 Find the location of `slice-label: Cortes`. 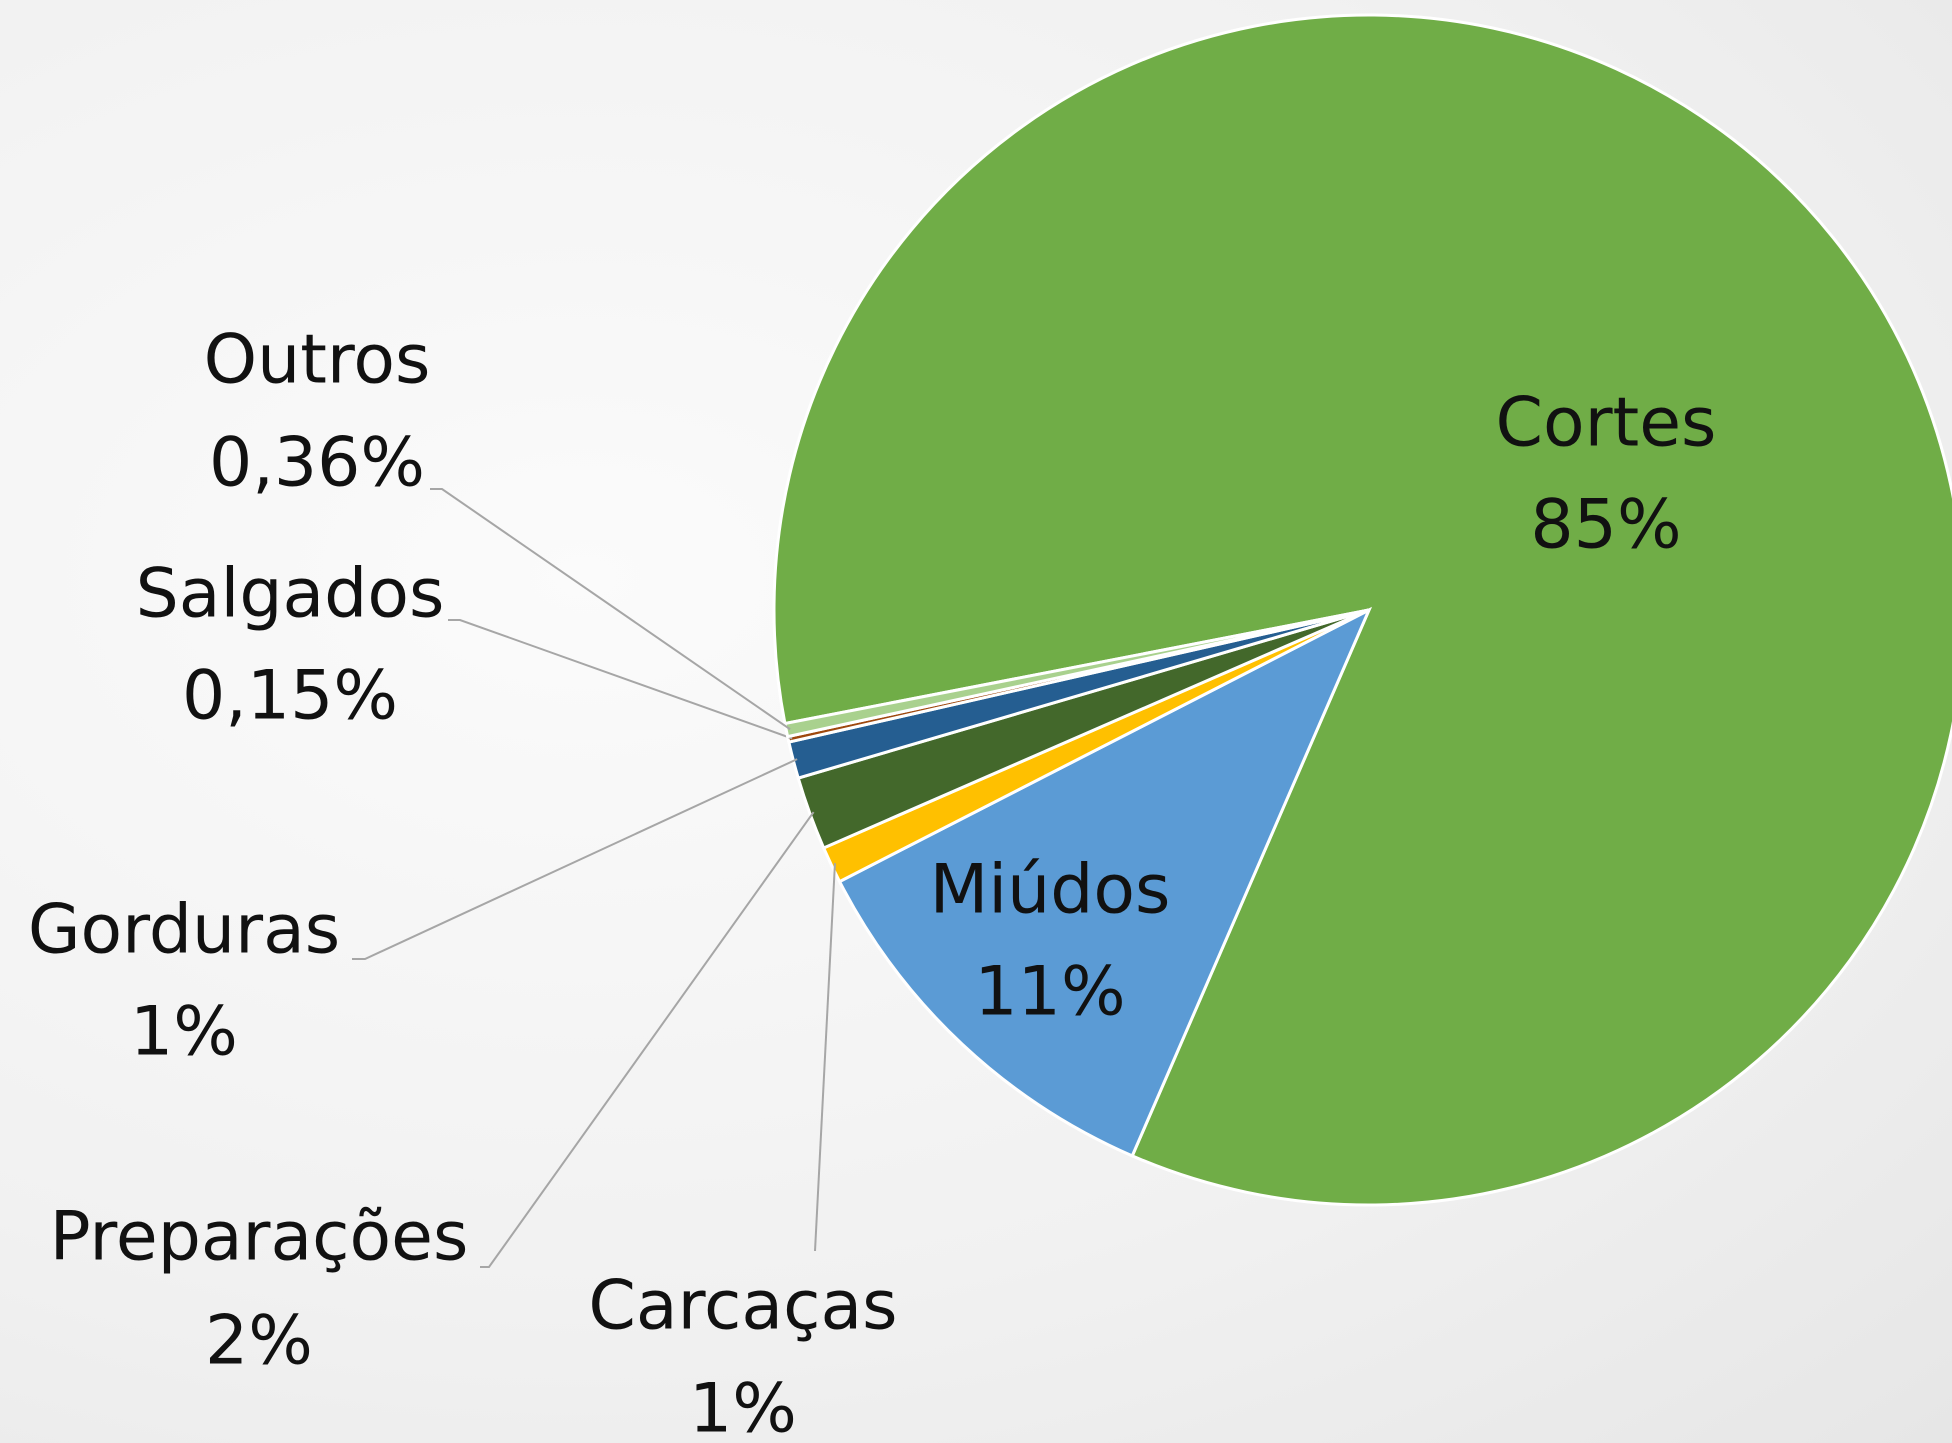

slice-label: Cortes is located at coordinates (1606, 423).